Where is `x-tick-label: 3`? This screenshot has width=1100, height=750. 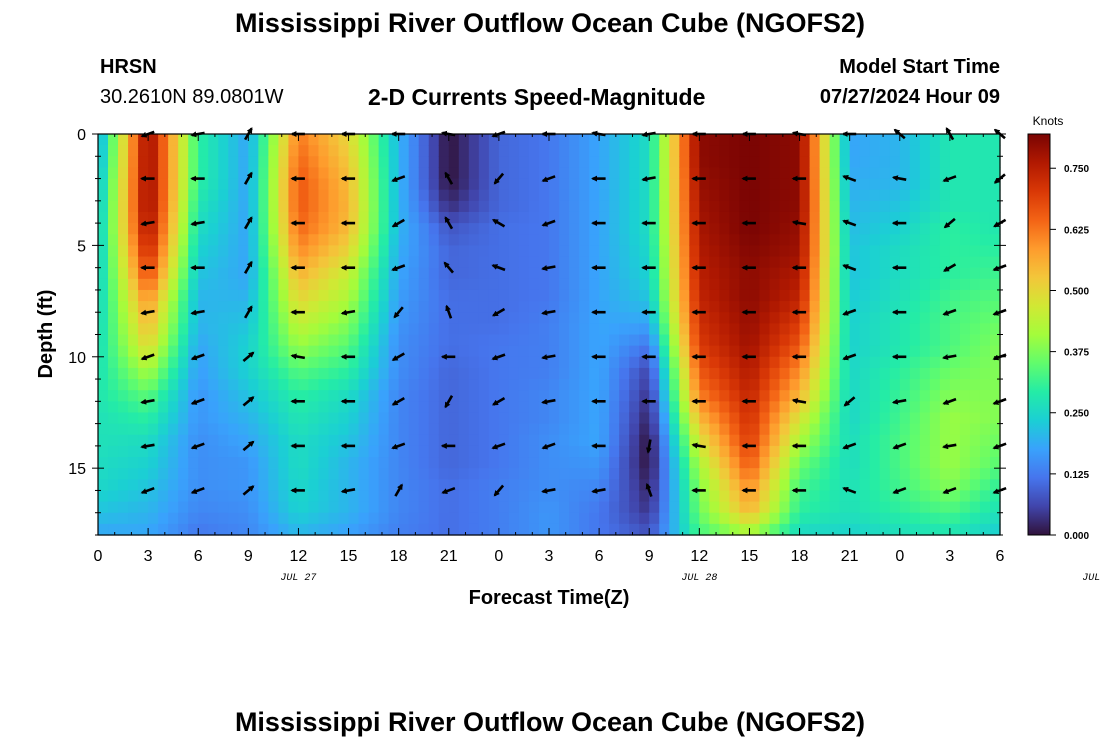
x-tick-label: 3 is located at coordinates (549, 556).